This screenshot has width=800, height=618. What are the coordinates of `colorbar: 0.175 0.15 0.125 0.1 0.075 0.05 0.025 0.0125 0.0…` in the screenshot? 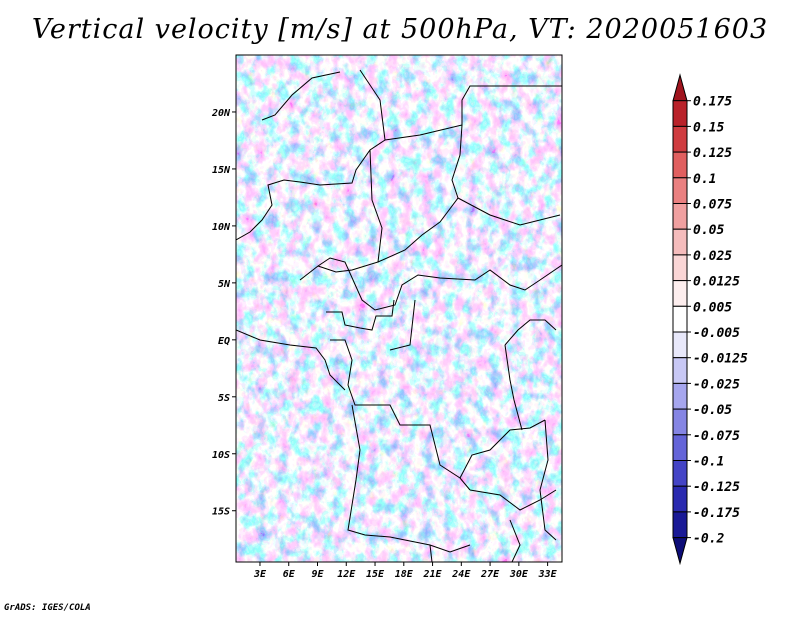 It's located at (710, 319).